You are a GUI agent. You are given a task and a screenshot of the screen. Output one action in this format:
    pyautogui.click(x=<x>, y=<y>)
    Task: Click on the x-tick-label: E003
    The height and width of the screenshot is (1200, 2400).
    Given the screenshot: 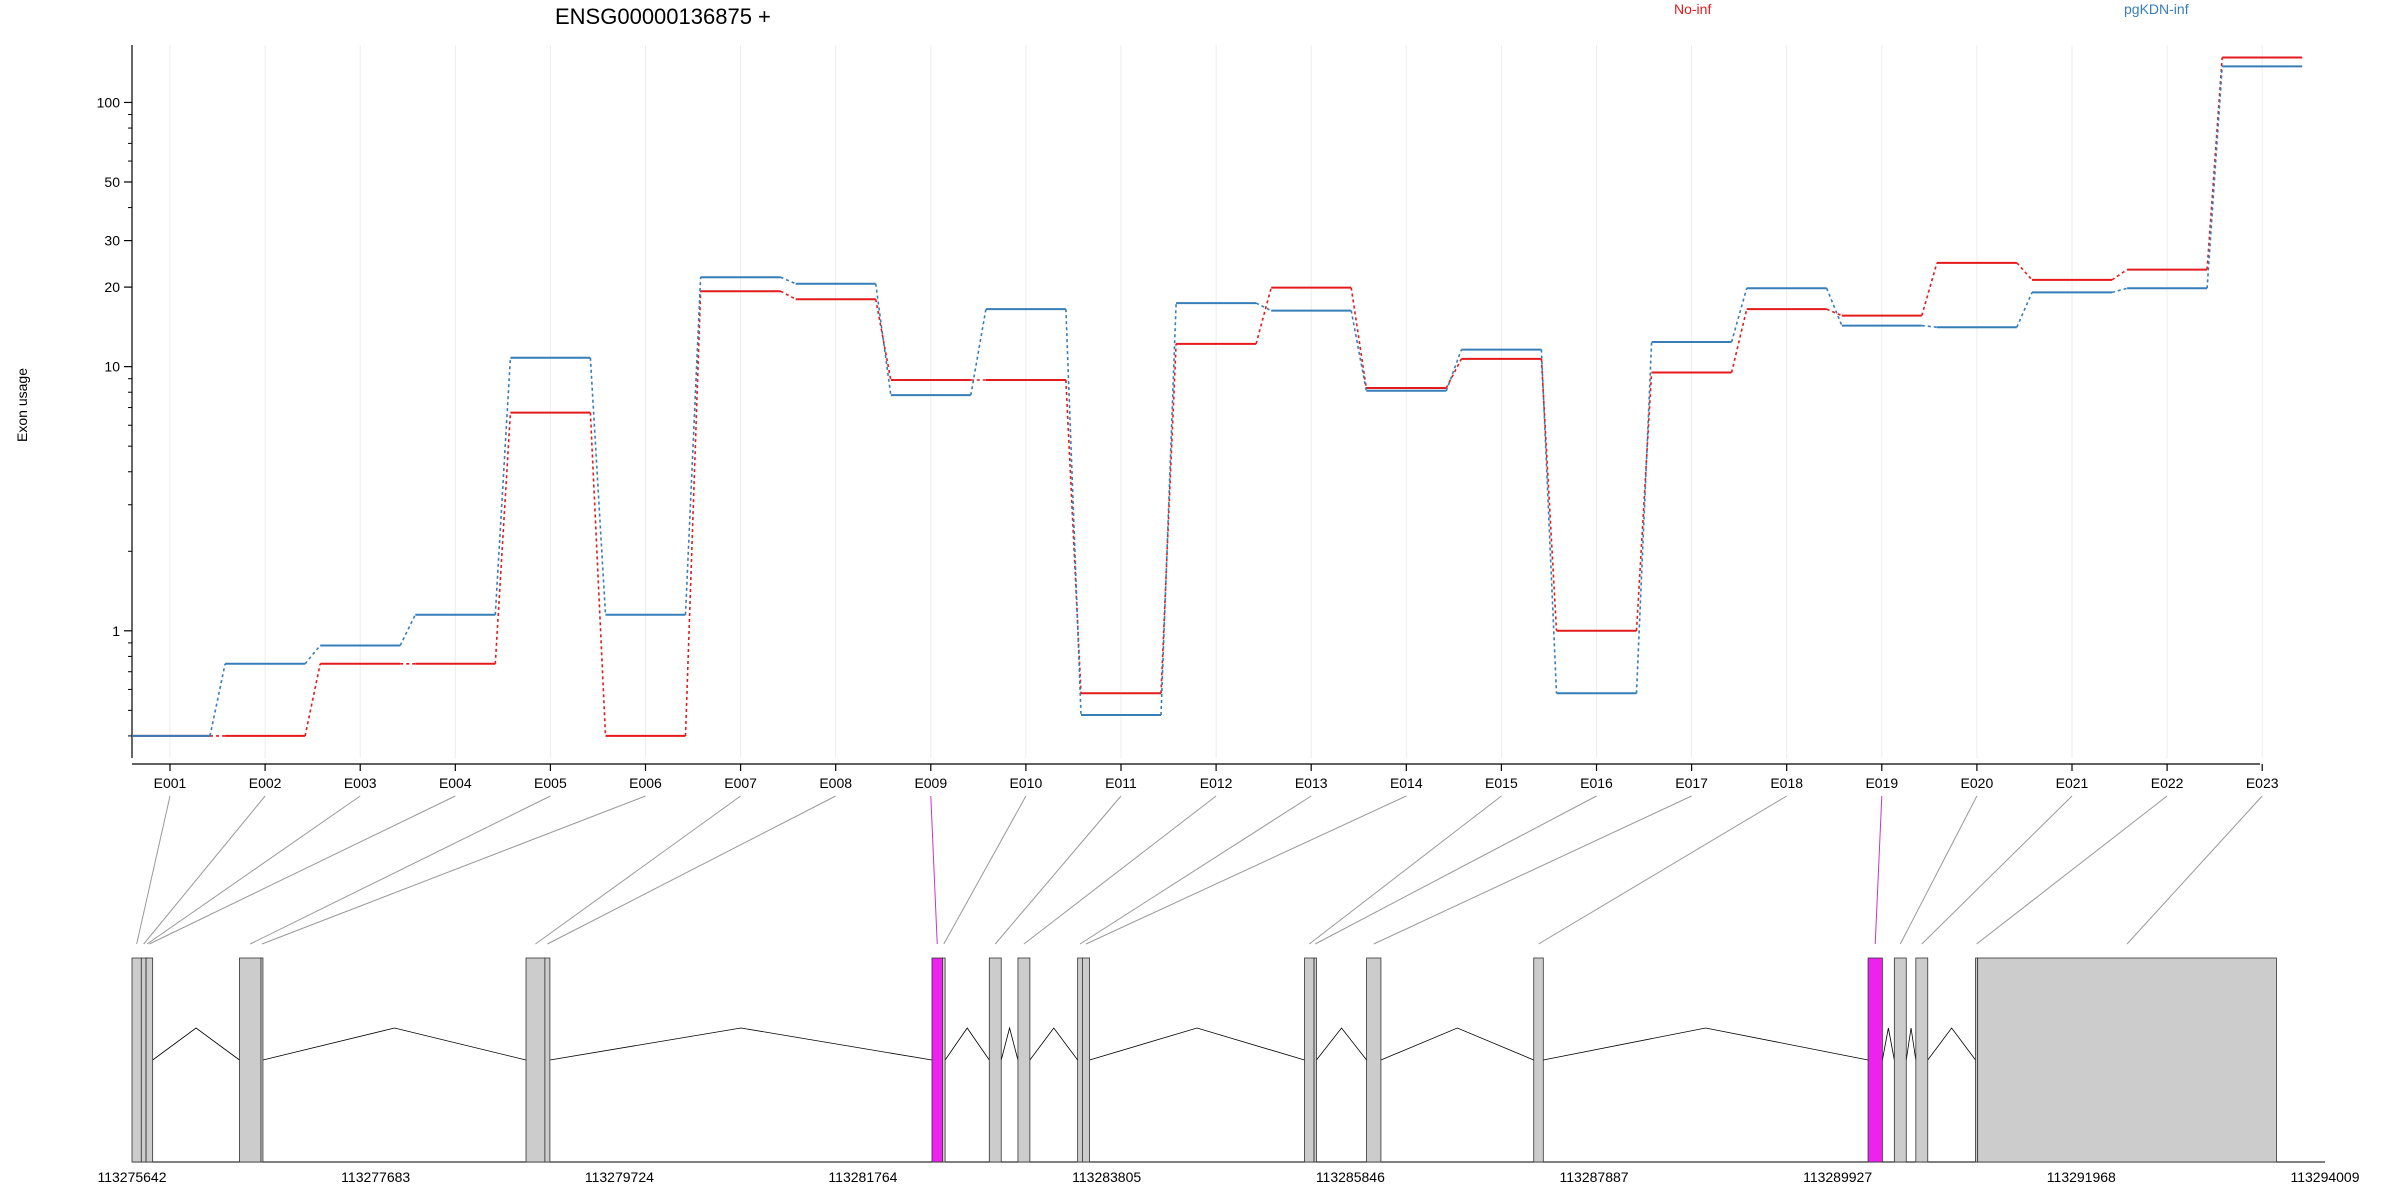 What is the action you would take?
    pyautogui.click(x=360, y=783)
    